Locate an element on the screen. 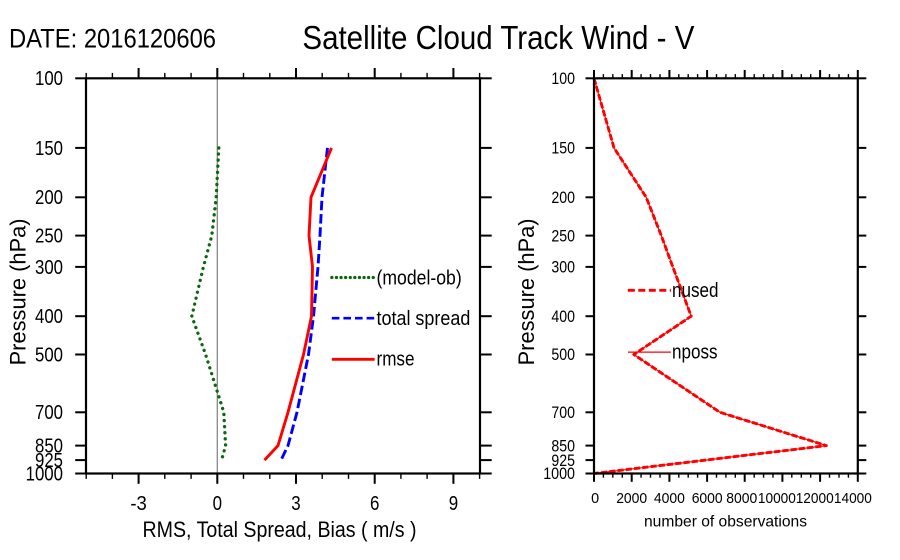  svg-text: total spread is located at coordinates (424, 319).